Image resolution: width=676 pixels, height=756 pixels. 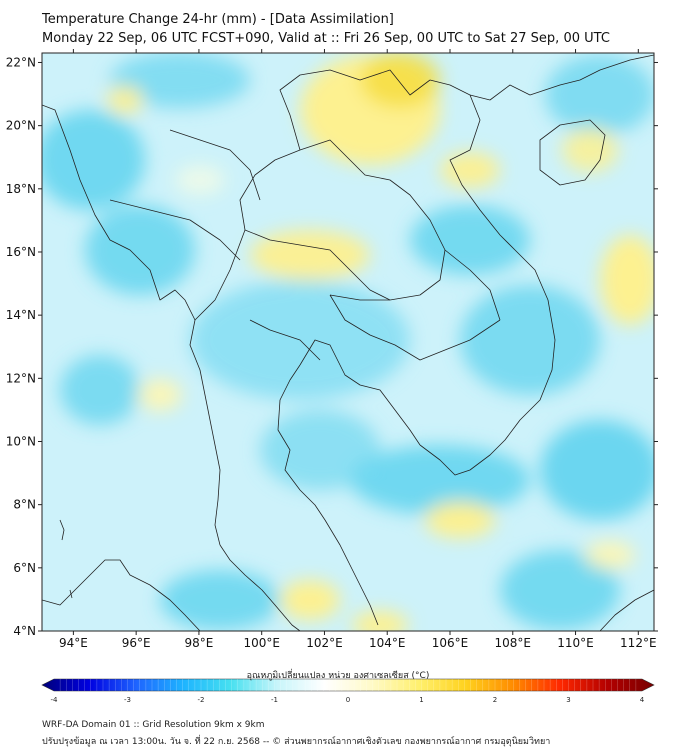 I want to click on colorbar-tick-label: -4, so click(x=55, y=700).